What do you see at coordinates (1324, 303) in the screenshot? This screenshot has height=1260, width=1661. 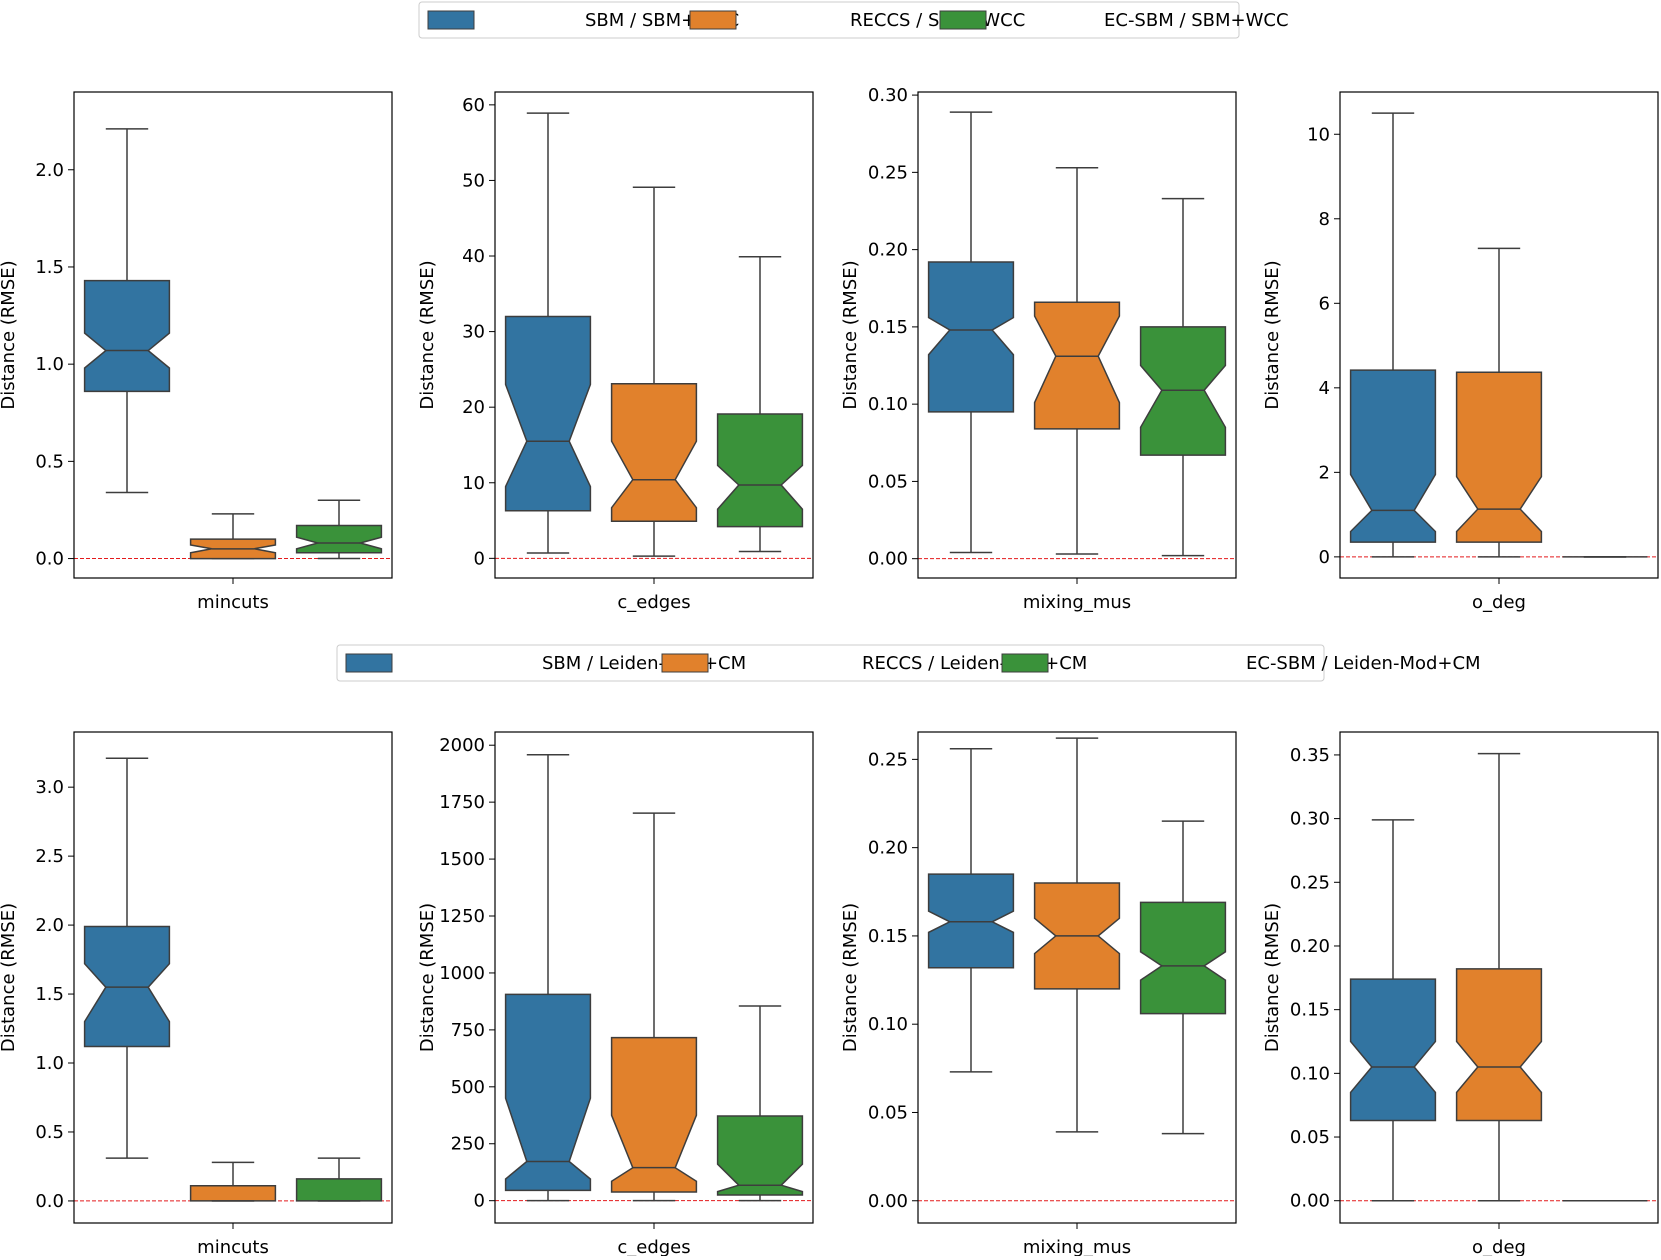 I see `y-tick-label: 6` at bounding box center [1324, 303].